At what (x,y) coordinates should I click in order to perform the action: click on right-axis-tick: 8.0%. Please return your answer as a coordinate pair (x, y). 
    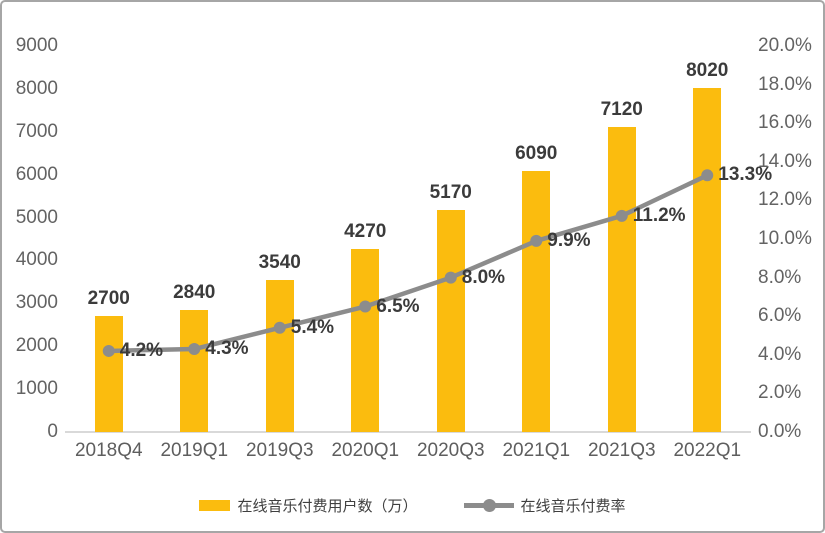
    Looking at the image, I should click on (780, 277).